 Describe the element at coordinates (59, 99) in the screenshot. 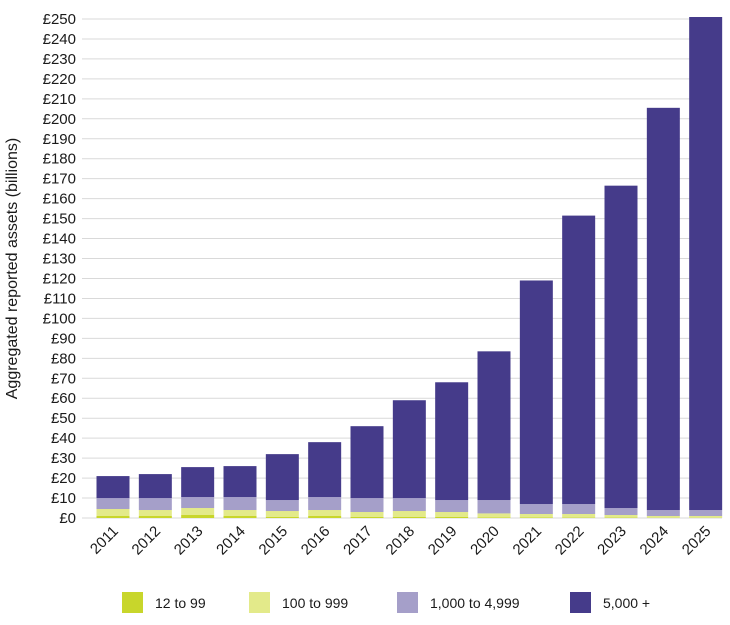

I see `y-tick-label: £210` at that location.